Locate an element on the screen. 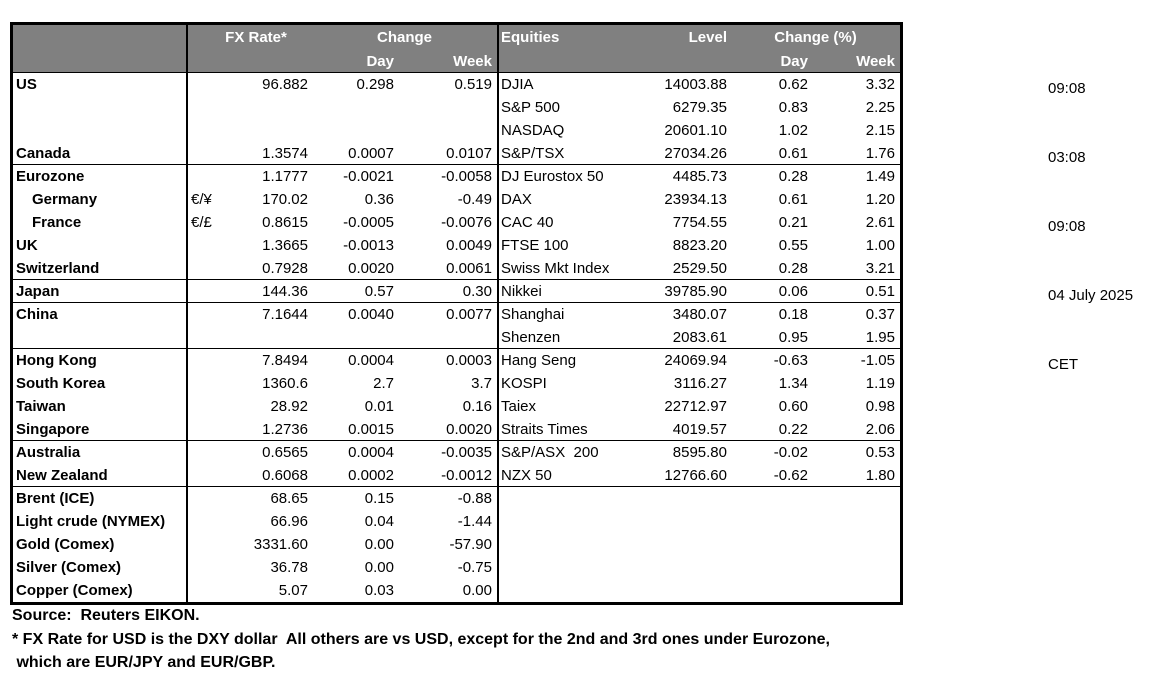  table-row: Silver (Comex) 36.78 0.00 -0.75 is located at coordinates (456, 567).